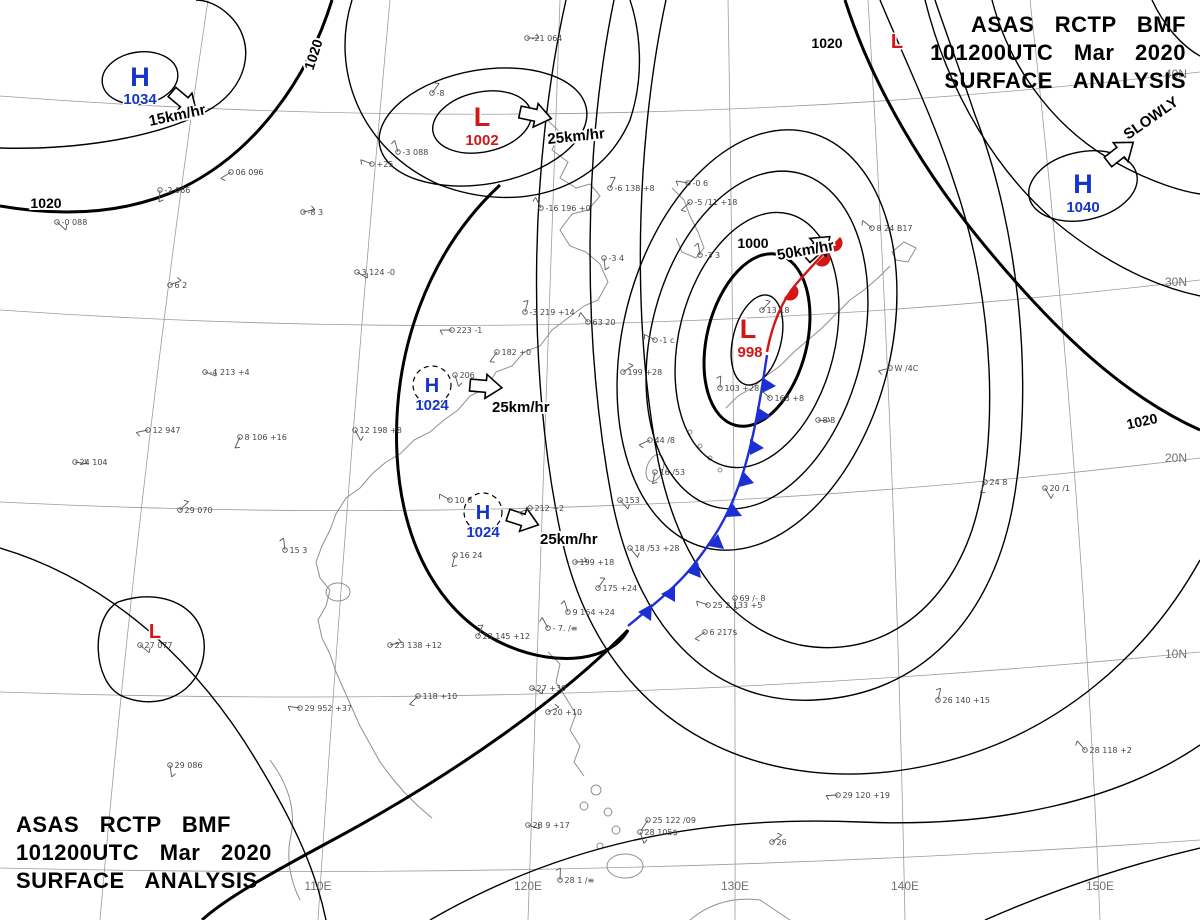 The image size is (1200, 920). I want to click on station-plot: 20 /1, so click(1056, 491).